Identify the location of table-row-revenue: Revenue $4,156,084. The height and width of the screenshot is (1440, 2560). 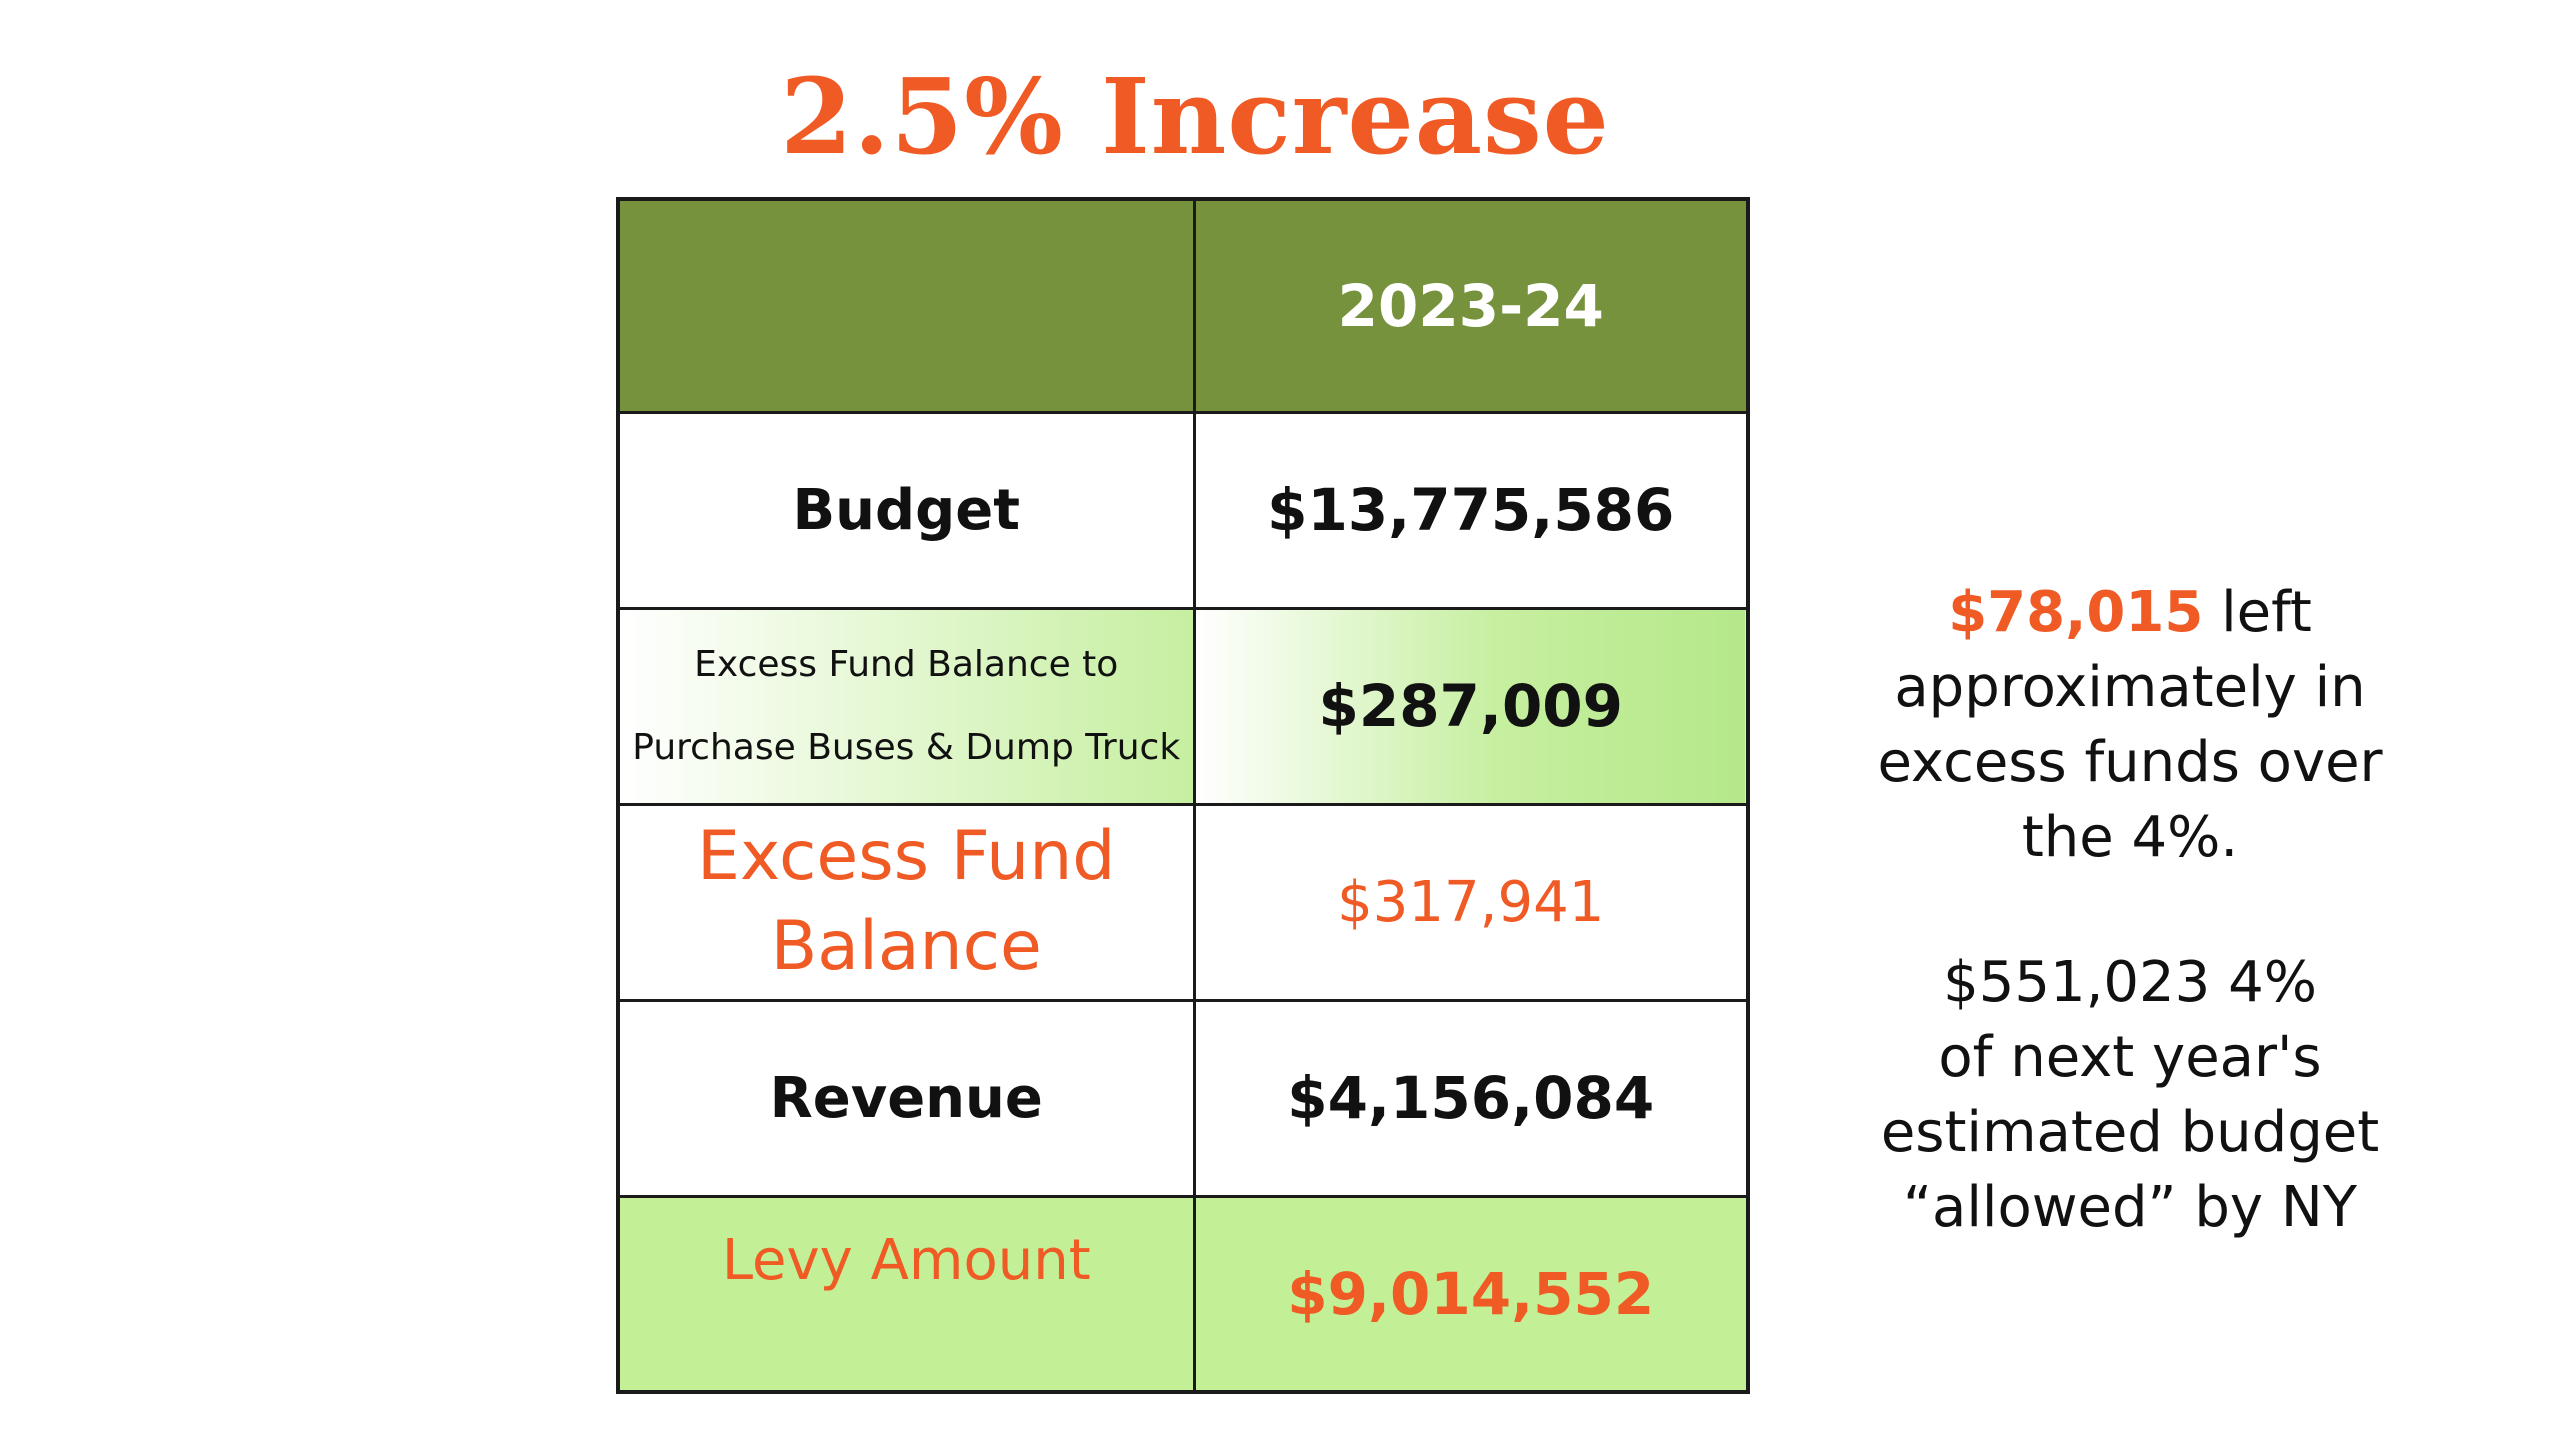
(1183, 1098).